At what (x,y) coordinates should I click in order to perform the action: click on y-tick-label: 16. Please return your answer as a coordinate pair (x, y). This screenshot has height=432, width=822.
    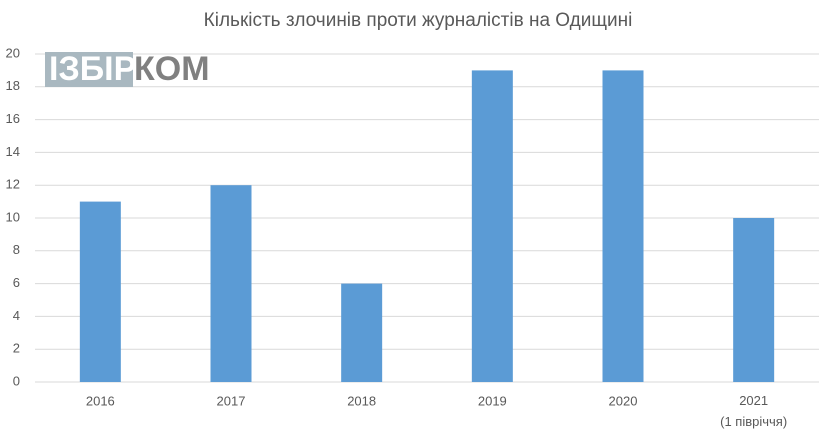
    Looking at the image, I should click on (13, 118).